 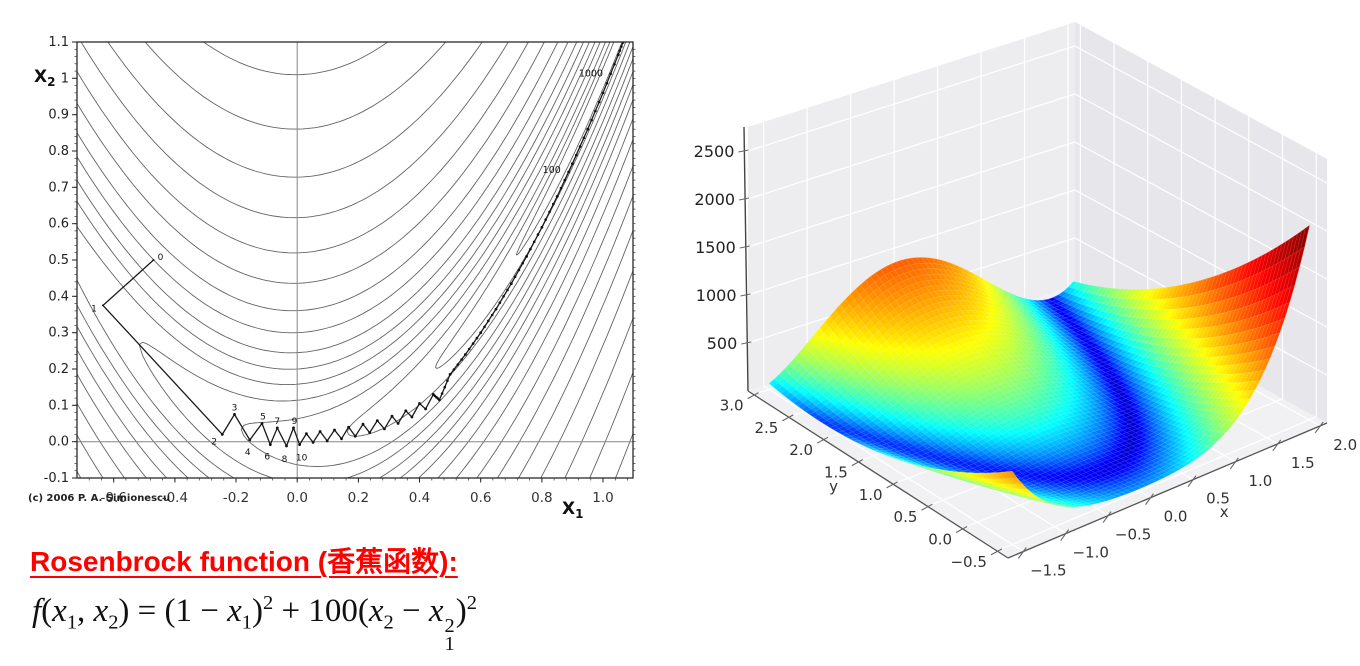 I want to click on svg-text: 0.3, so click(x=58, y=333).